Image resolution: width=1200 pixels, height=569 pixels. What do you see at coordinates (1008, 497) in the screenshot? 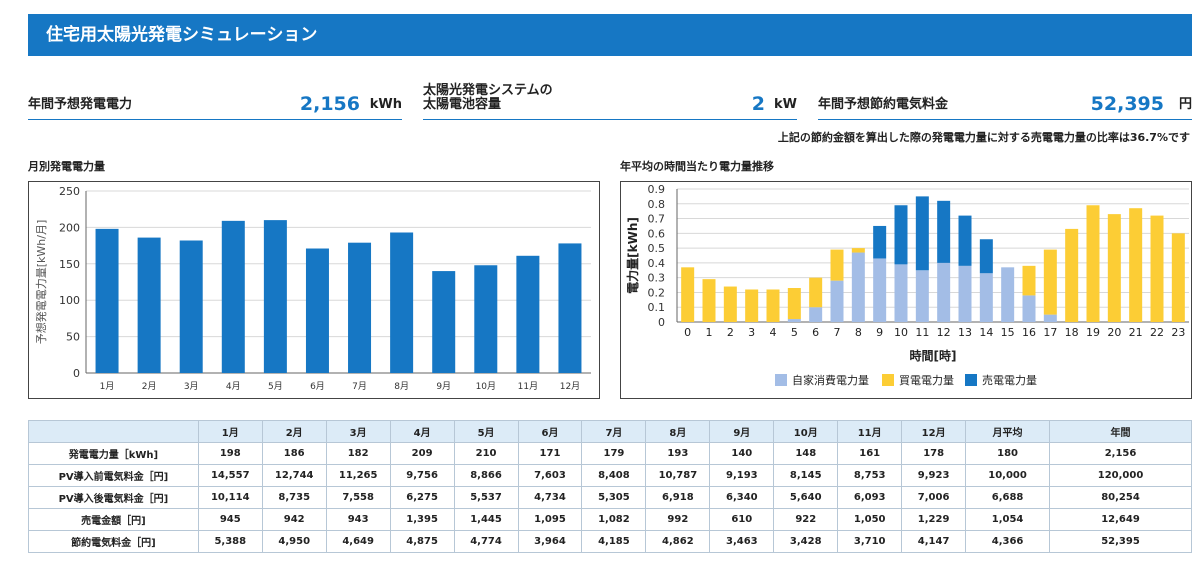
I see `table-cell: 6,688` at bounding box center [1008, 497].